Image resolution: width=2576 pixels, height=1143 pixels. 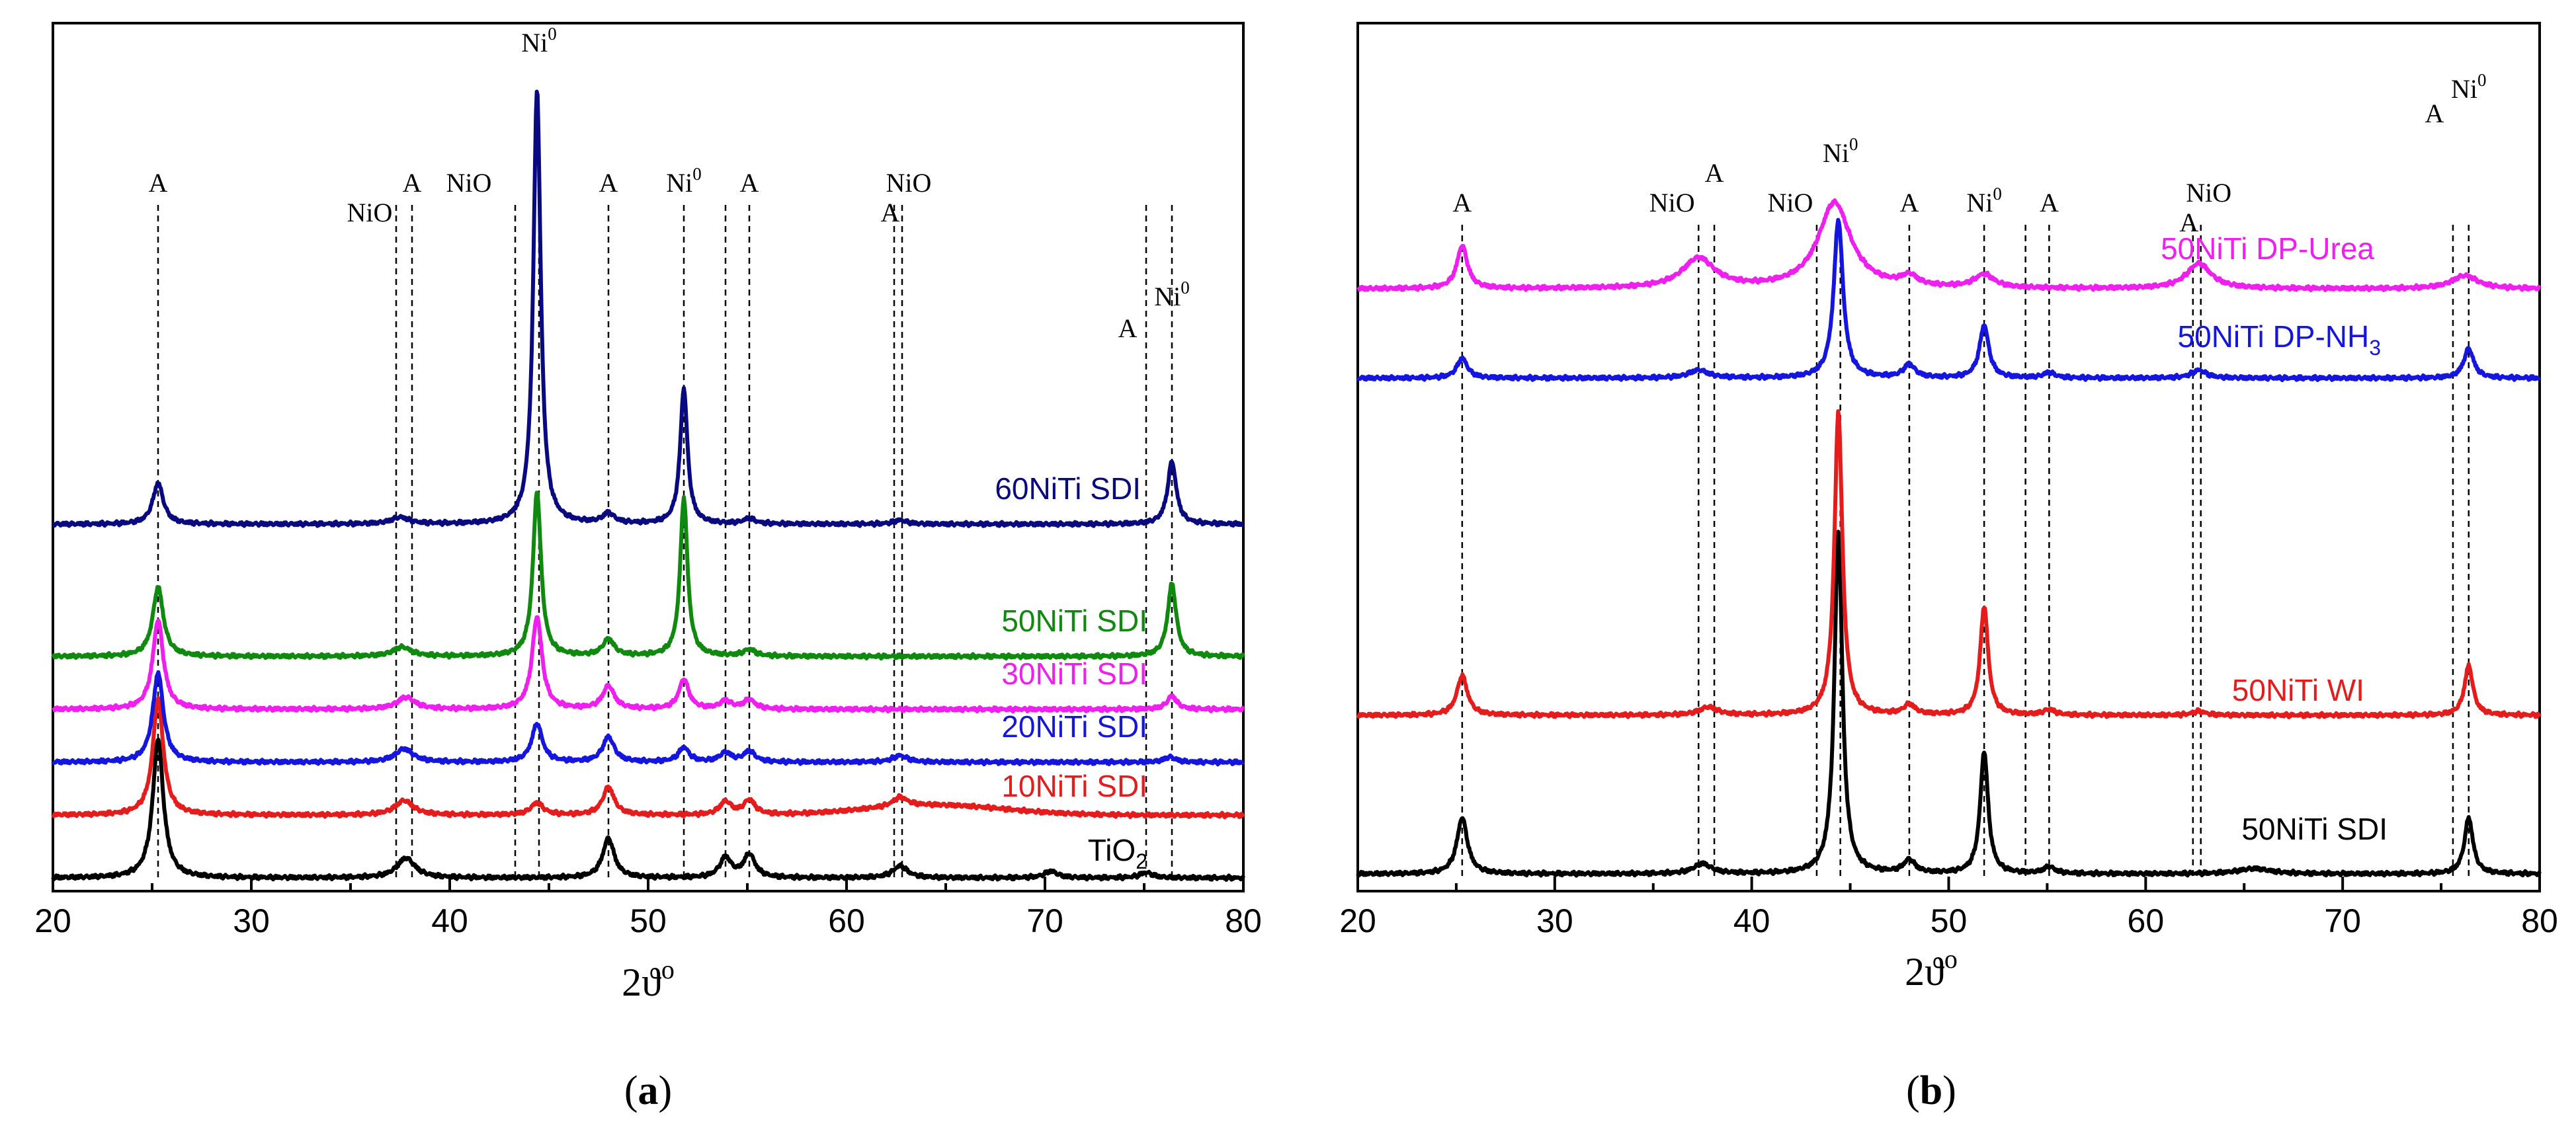 I want to click on series-label-30niti-sdi: 30NiTi SDI, so click(x=1074, y=674).